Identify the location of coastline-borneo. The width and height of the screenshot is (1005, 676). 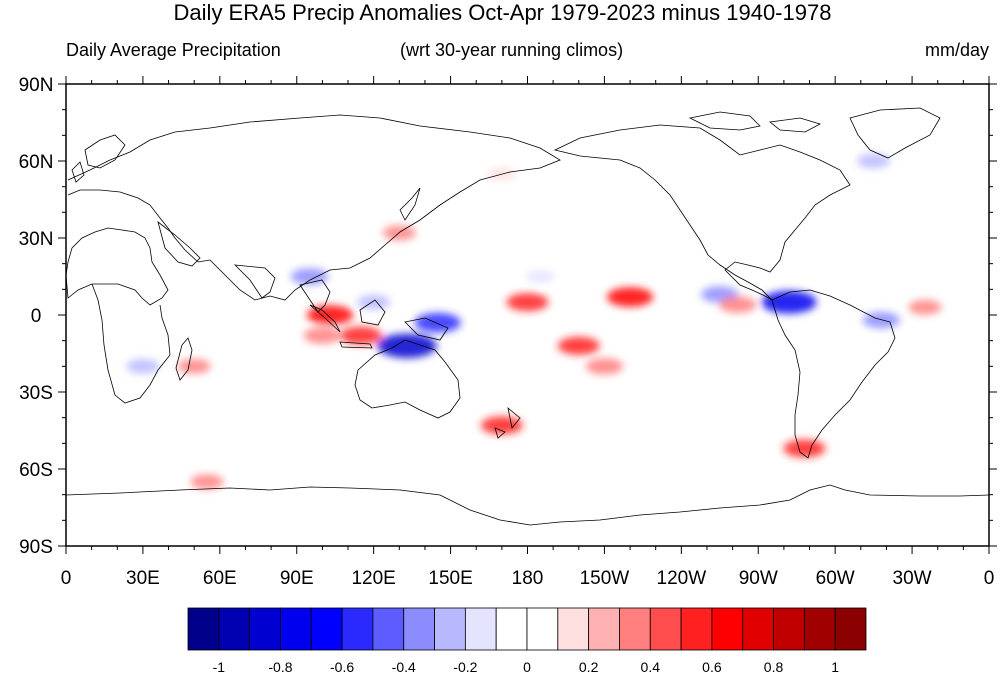
(372, 312).